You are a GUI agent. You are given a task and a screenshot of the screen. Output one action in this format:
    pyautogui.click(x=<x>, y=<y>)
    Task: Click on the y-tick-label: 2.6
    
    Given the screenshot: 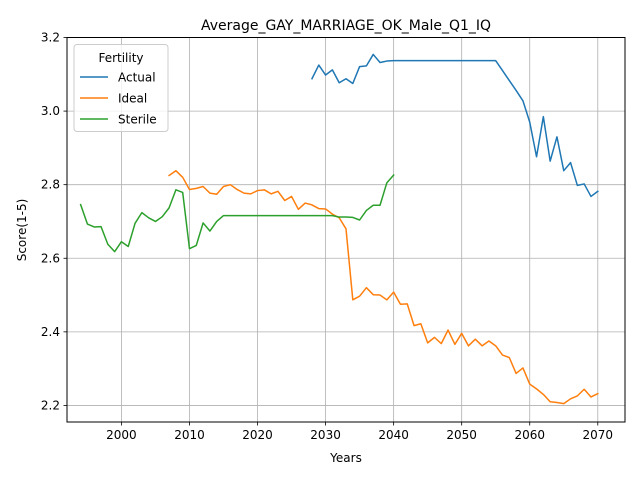 What is the action you would take?
    pyautogui.click(x=50, y=258)
    